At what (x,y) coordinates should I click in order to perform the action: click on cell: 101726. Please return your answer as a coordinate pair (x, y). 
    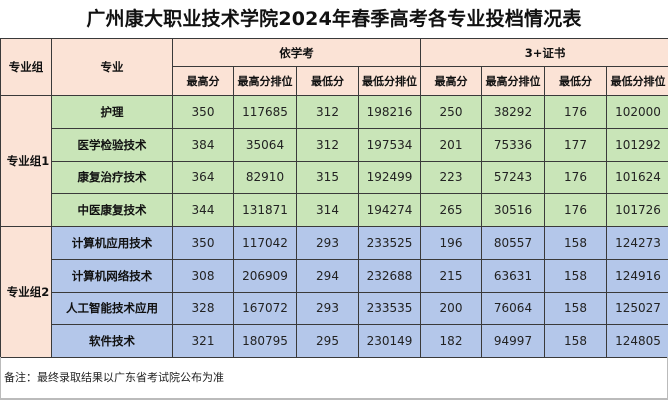
    Looking at the image, I should click on (636, 210).